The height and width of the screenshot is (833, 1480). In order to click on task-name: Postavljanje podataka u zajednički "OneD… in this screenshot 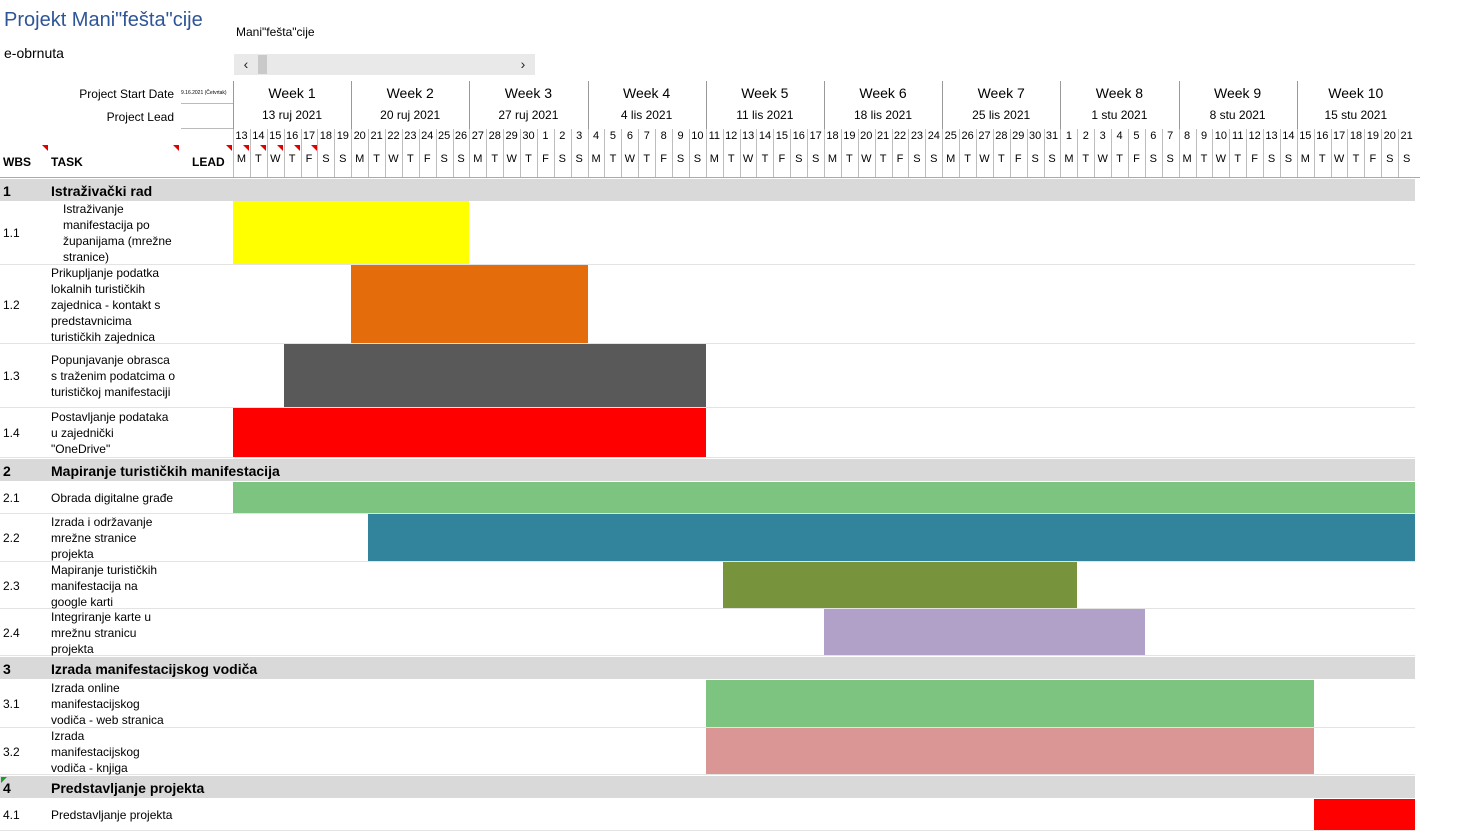, I will do `click(110, 433)`.